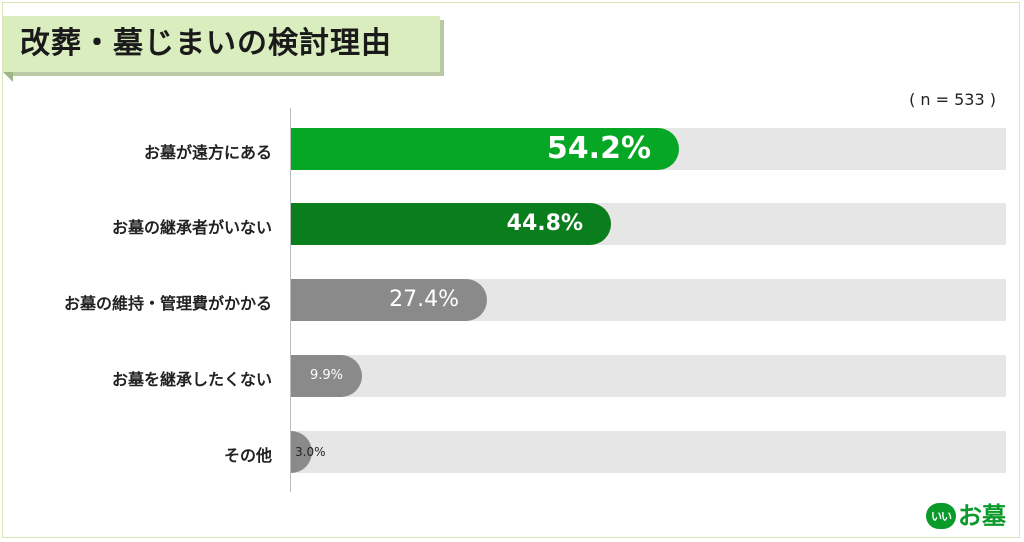  Describe the element at coordinates (191, 379) in the screenshot. I see `category-label: お墓を継承したくない` at that location.